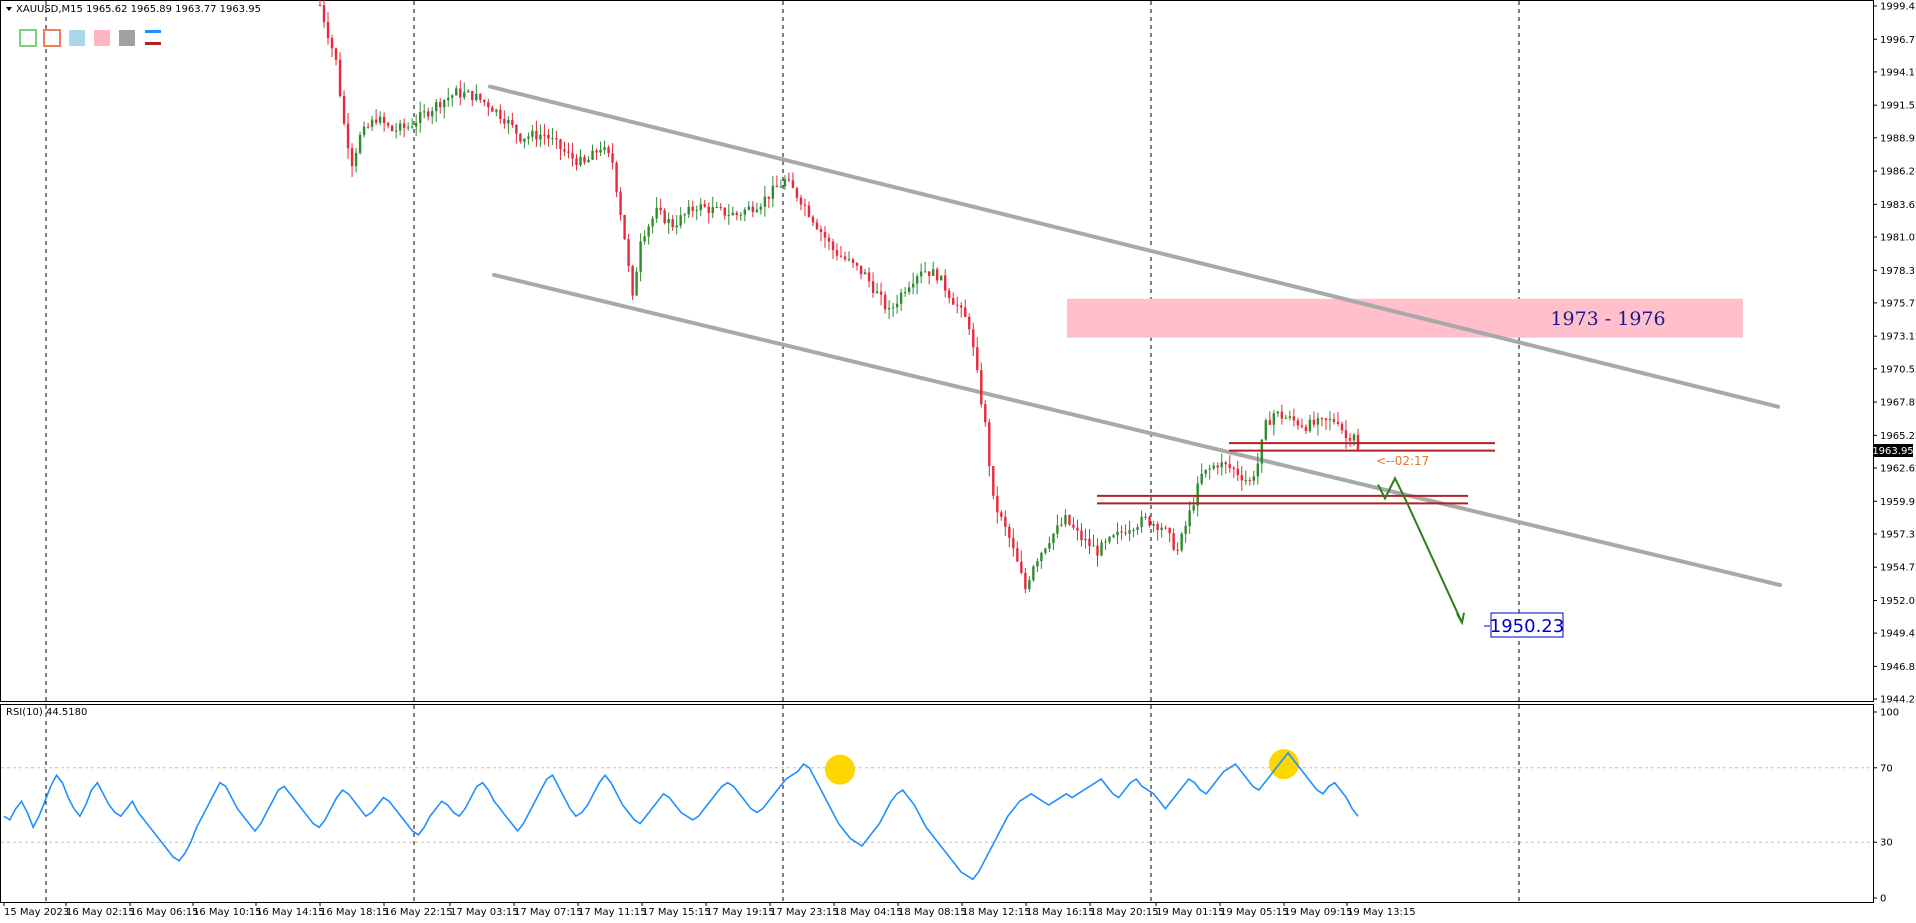 The height and width of the screenshot is (923, 1916). I want to click on price-tick-label: 1962.62, so click(1898, 469).